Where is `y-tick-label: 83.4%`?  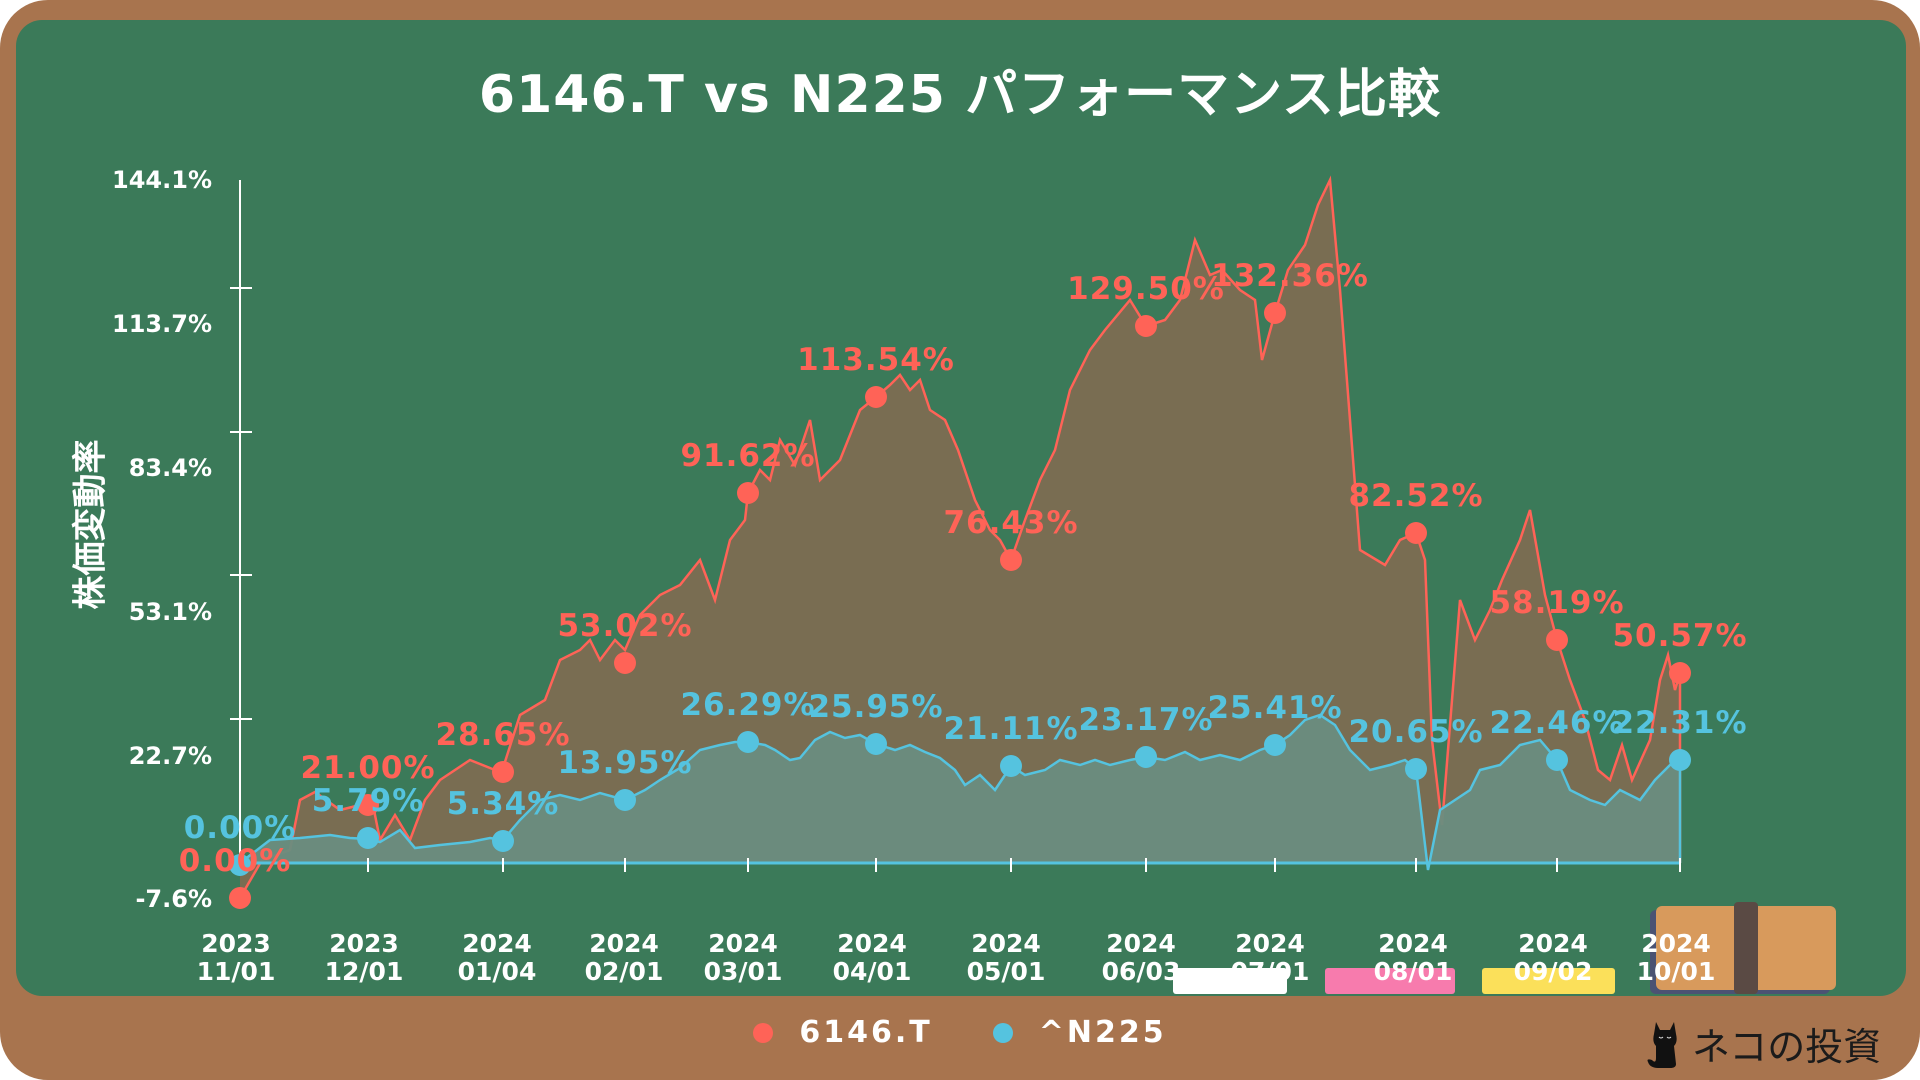 y-tick-label: 83.4% is located at coordinates (170, 468).